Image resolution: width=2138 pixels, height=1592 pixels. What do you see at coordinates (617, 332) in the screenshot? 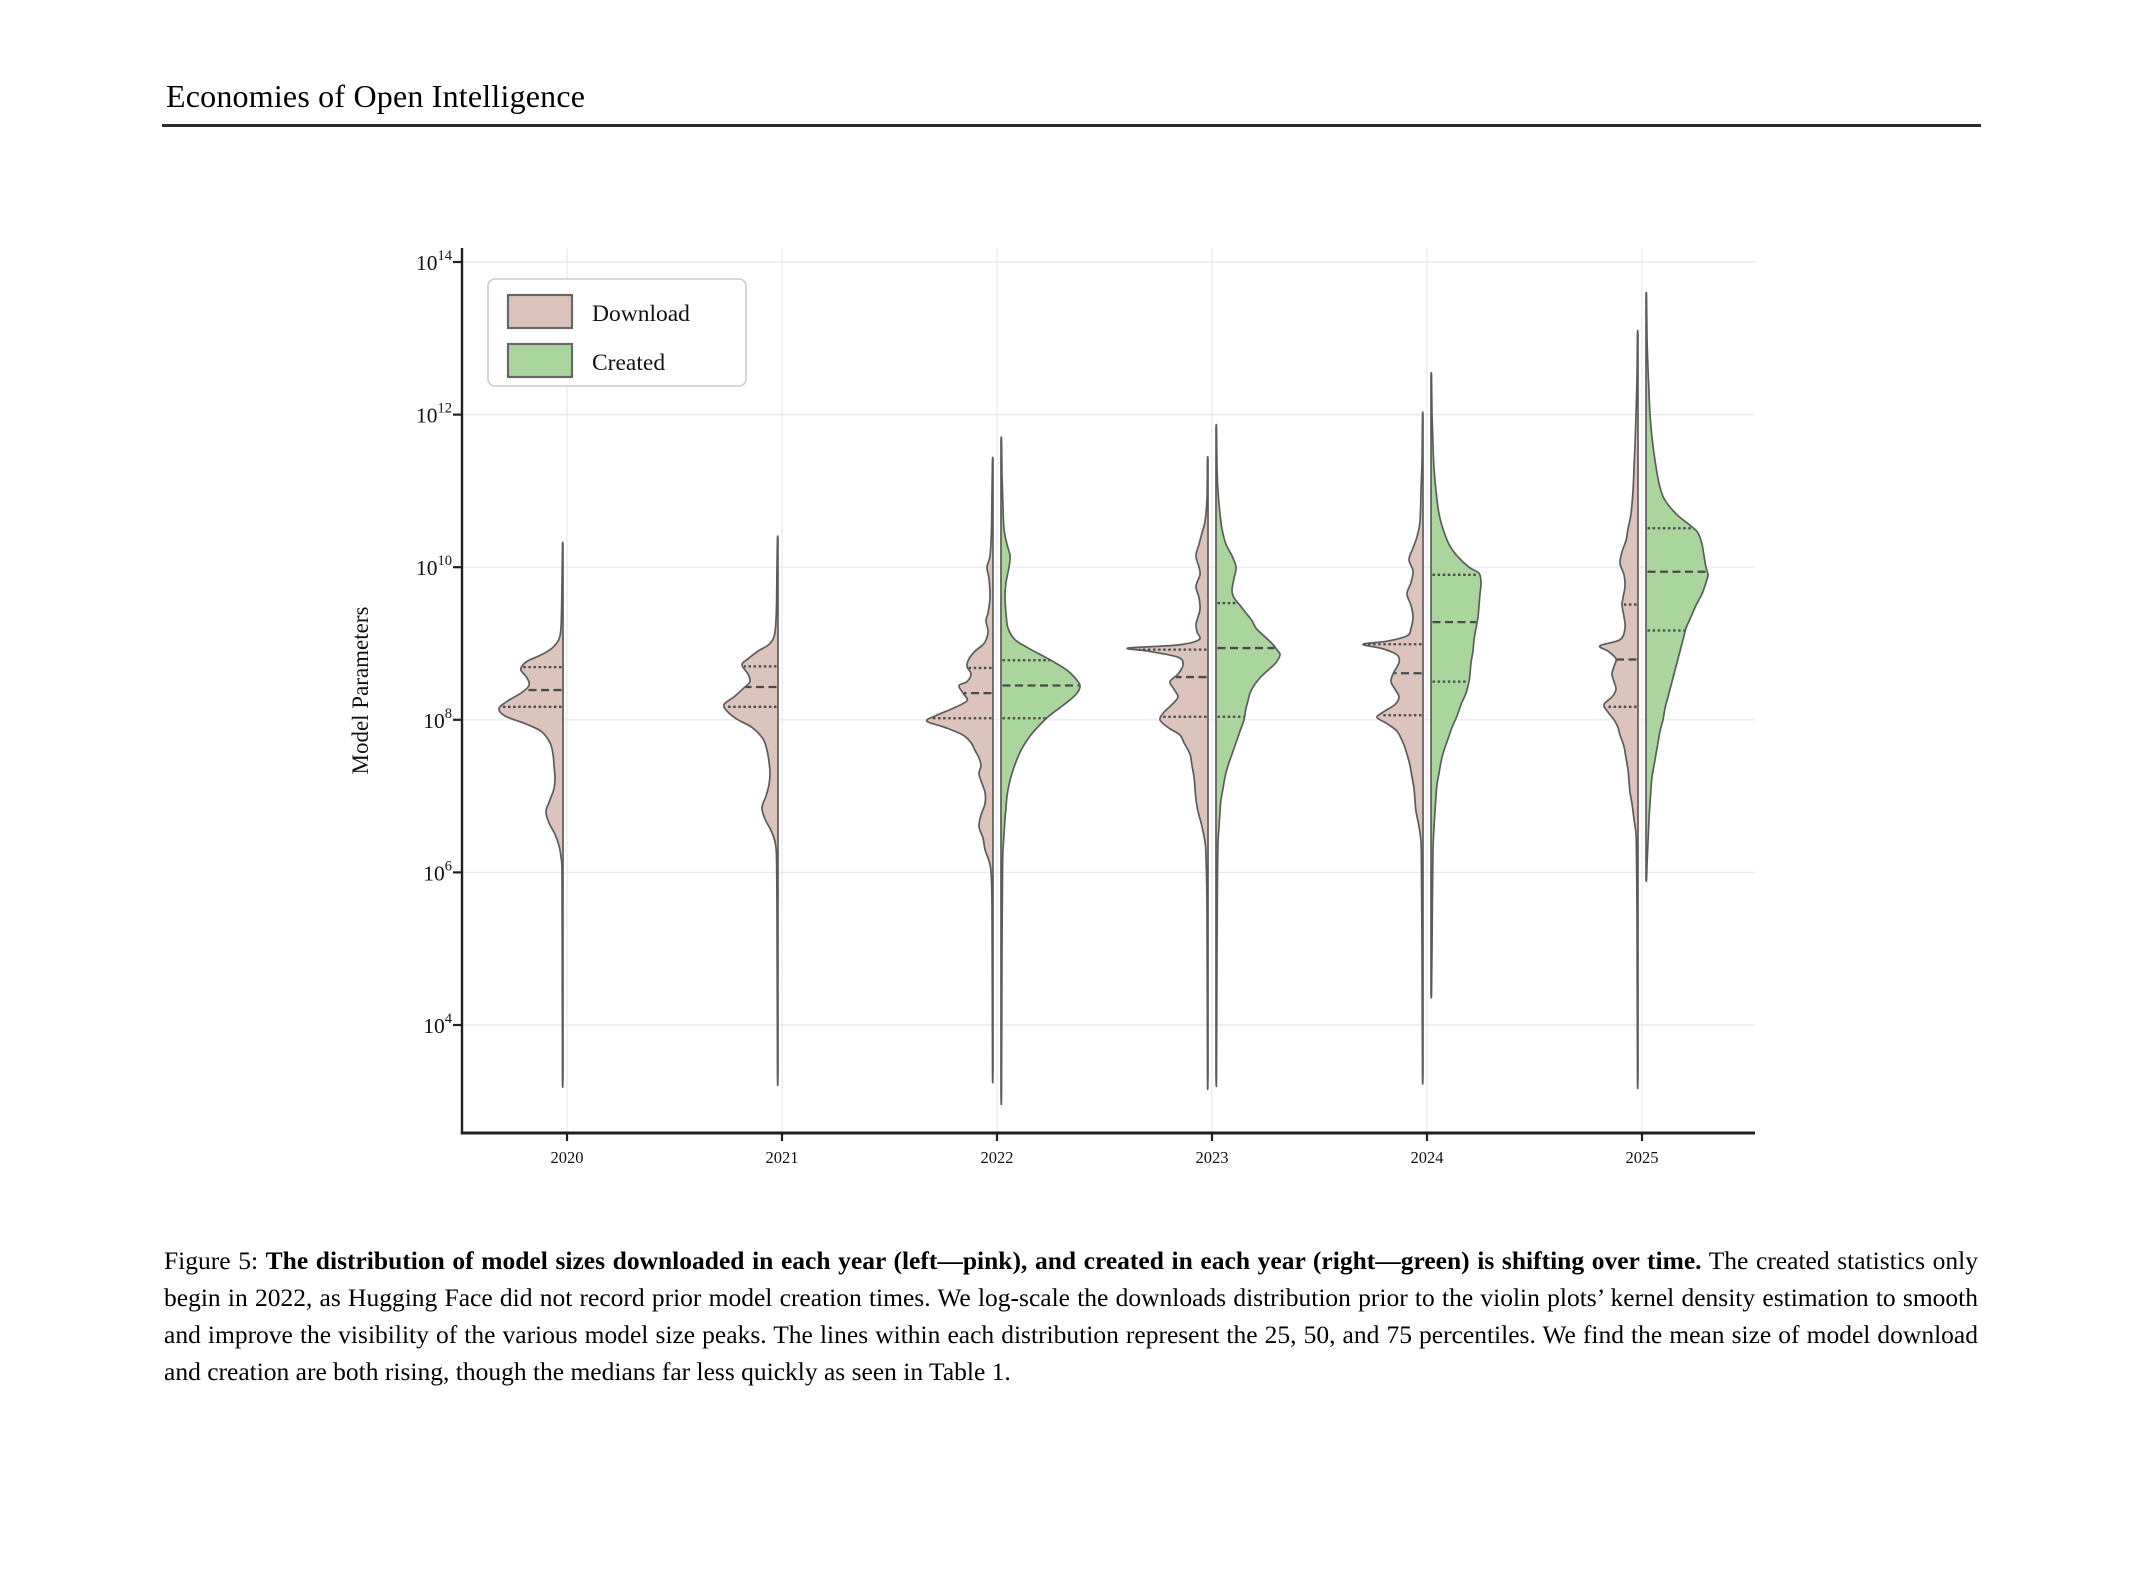
I see `legend: Download Created` at bounding box center [617, 332].